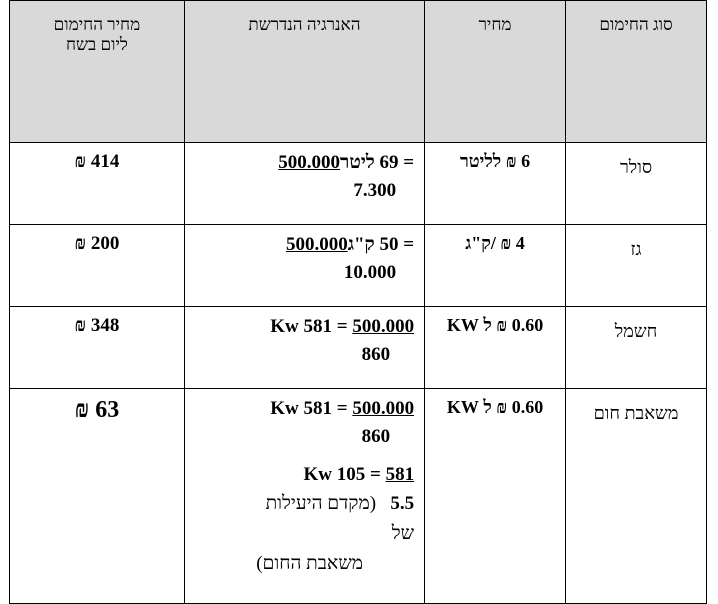 The width and height of the screenshot is (718, 604). What do you see at coordinates (304, 265) in the screenshot?
I see `required-energy: = 50 ק"ג500.000 10.000` at bounding box center [304, 265].